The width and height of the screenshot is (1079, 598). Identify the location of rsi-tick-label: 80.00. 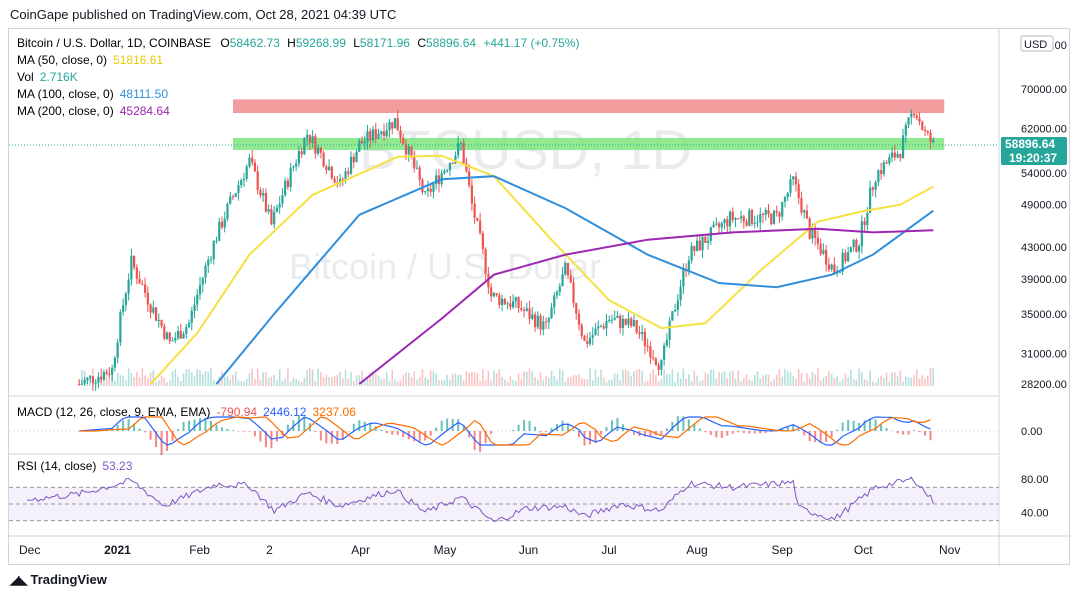
(1035, 480).